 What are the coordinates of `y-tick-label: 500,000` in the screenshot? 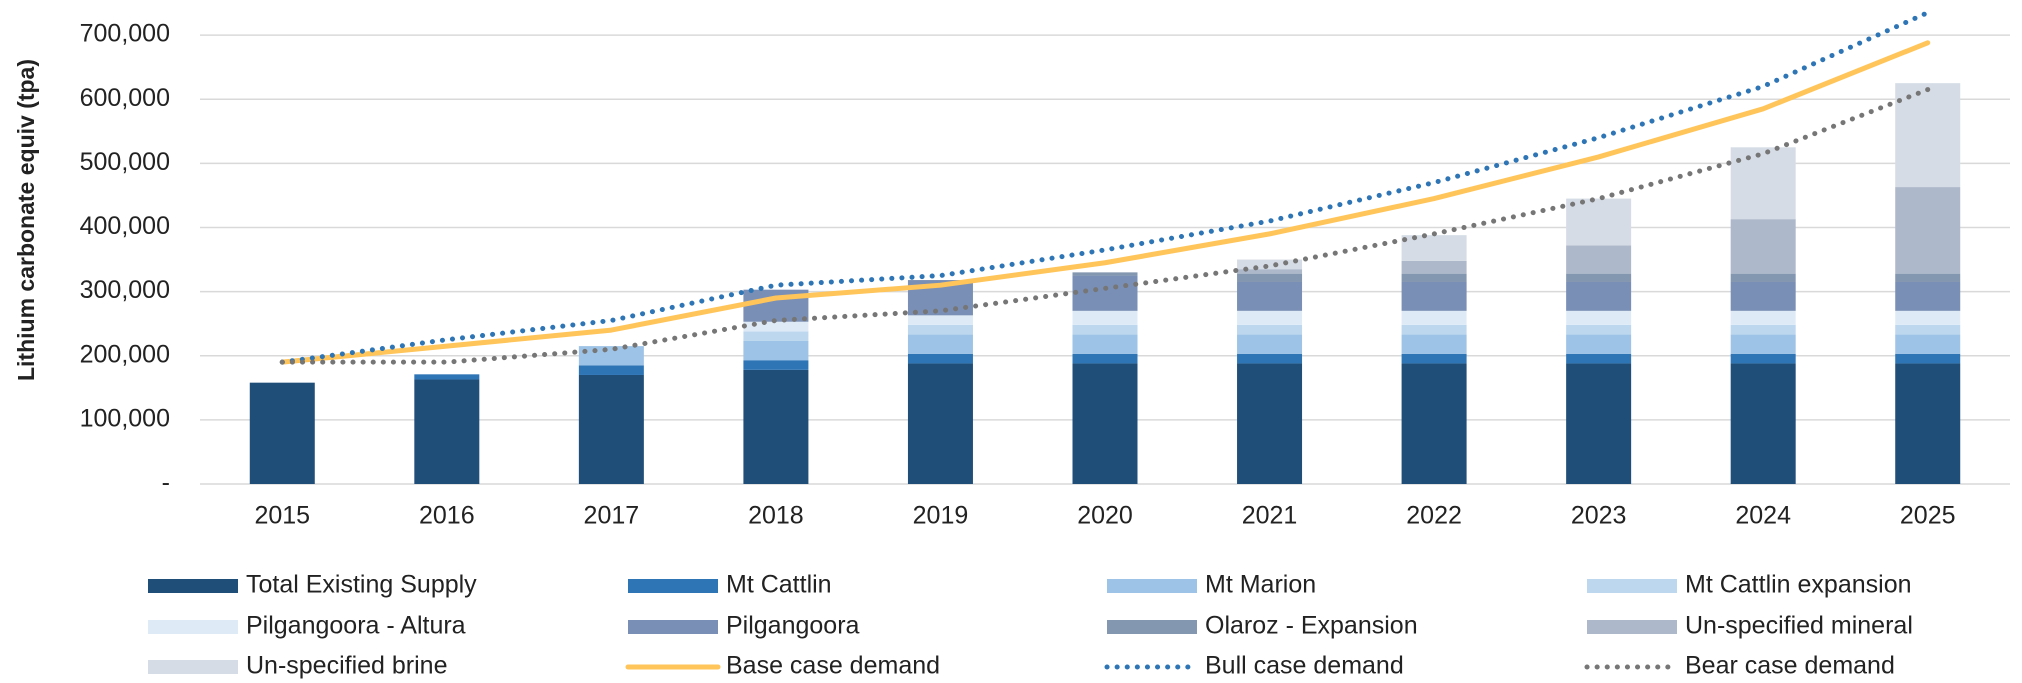 It's located at (125, 162).